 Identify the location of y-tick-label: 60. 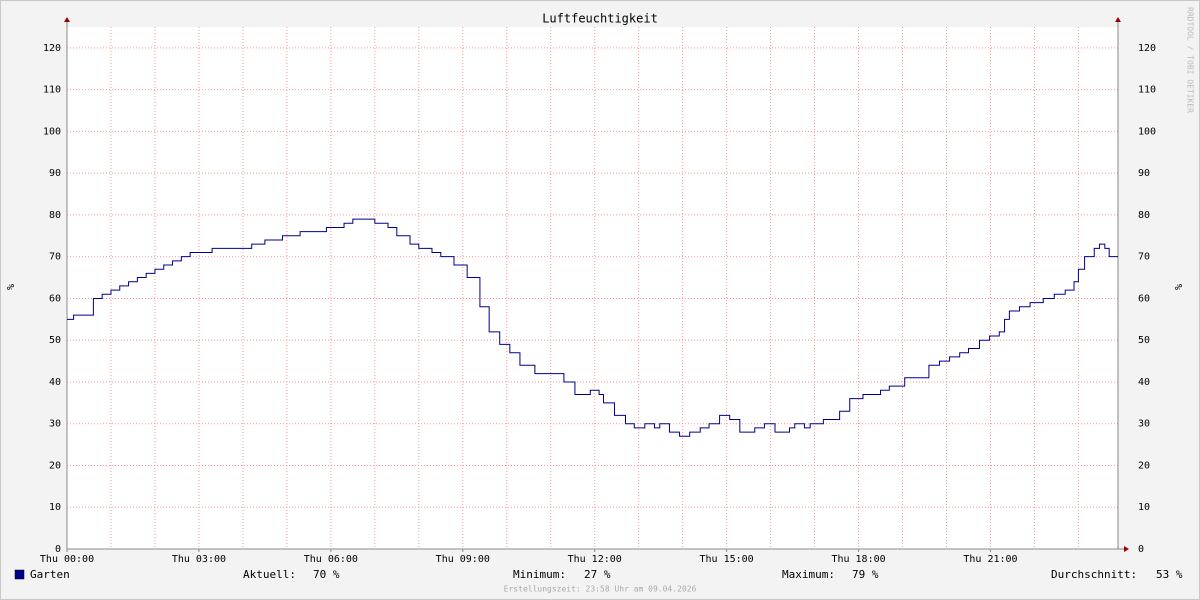
(55, 298).